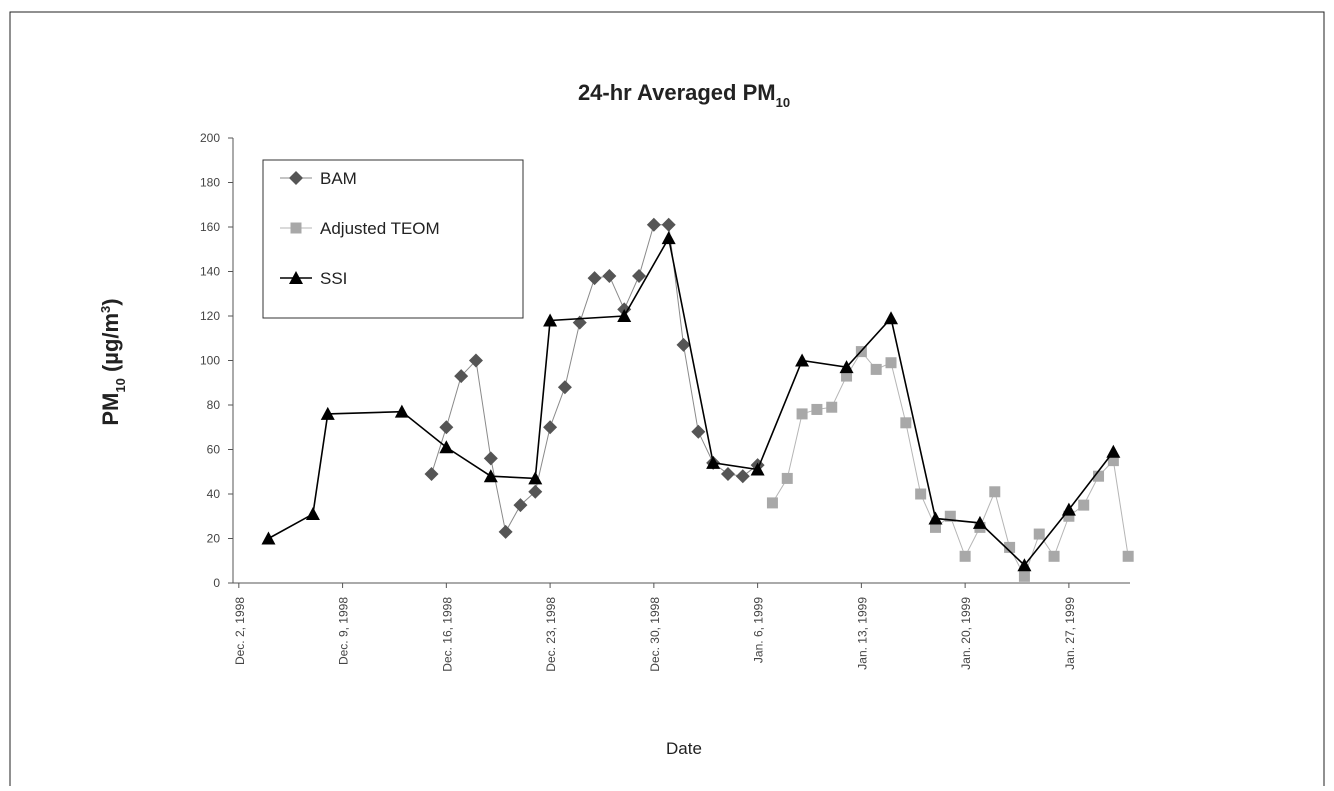 This screenshot has height=791, width=1334. Describe the element at coordinates (393, 239) in the screenshot. I see `legend` at that location.